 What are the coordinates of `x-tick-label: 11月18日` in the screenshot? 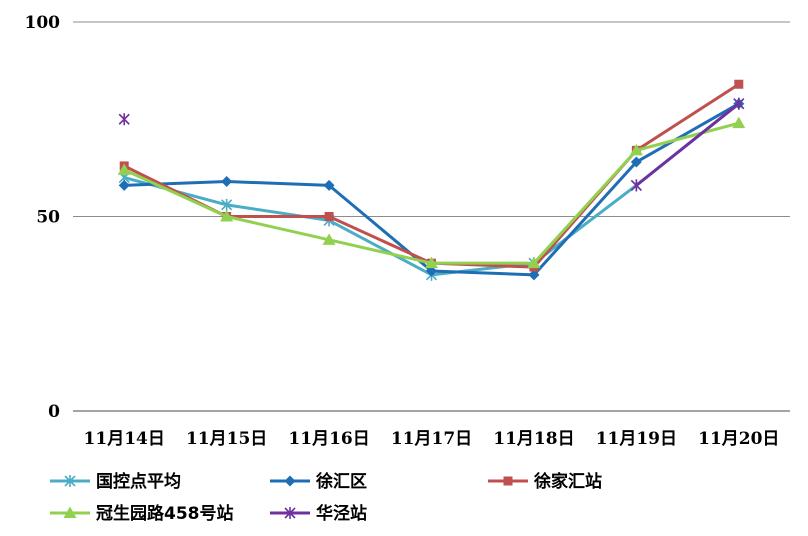 It's located at (533, 439).